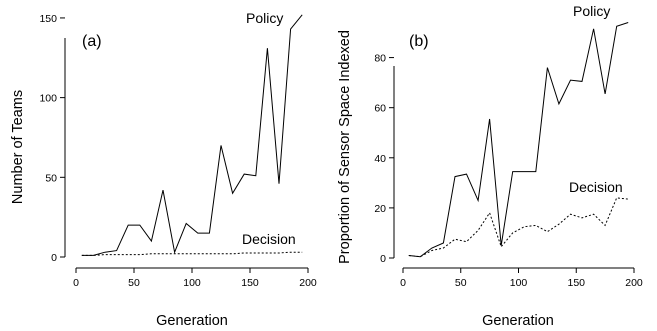  I want to click on y-tick-label: 50, so click(51, 178).